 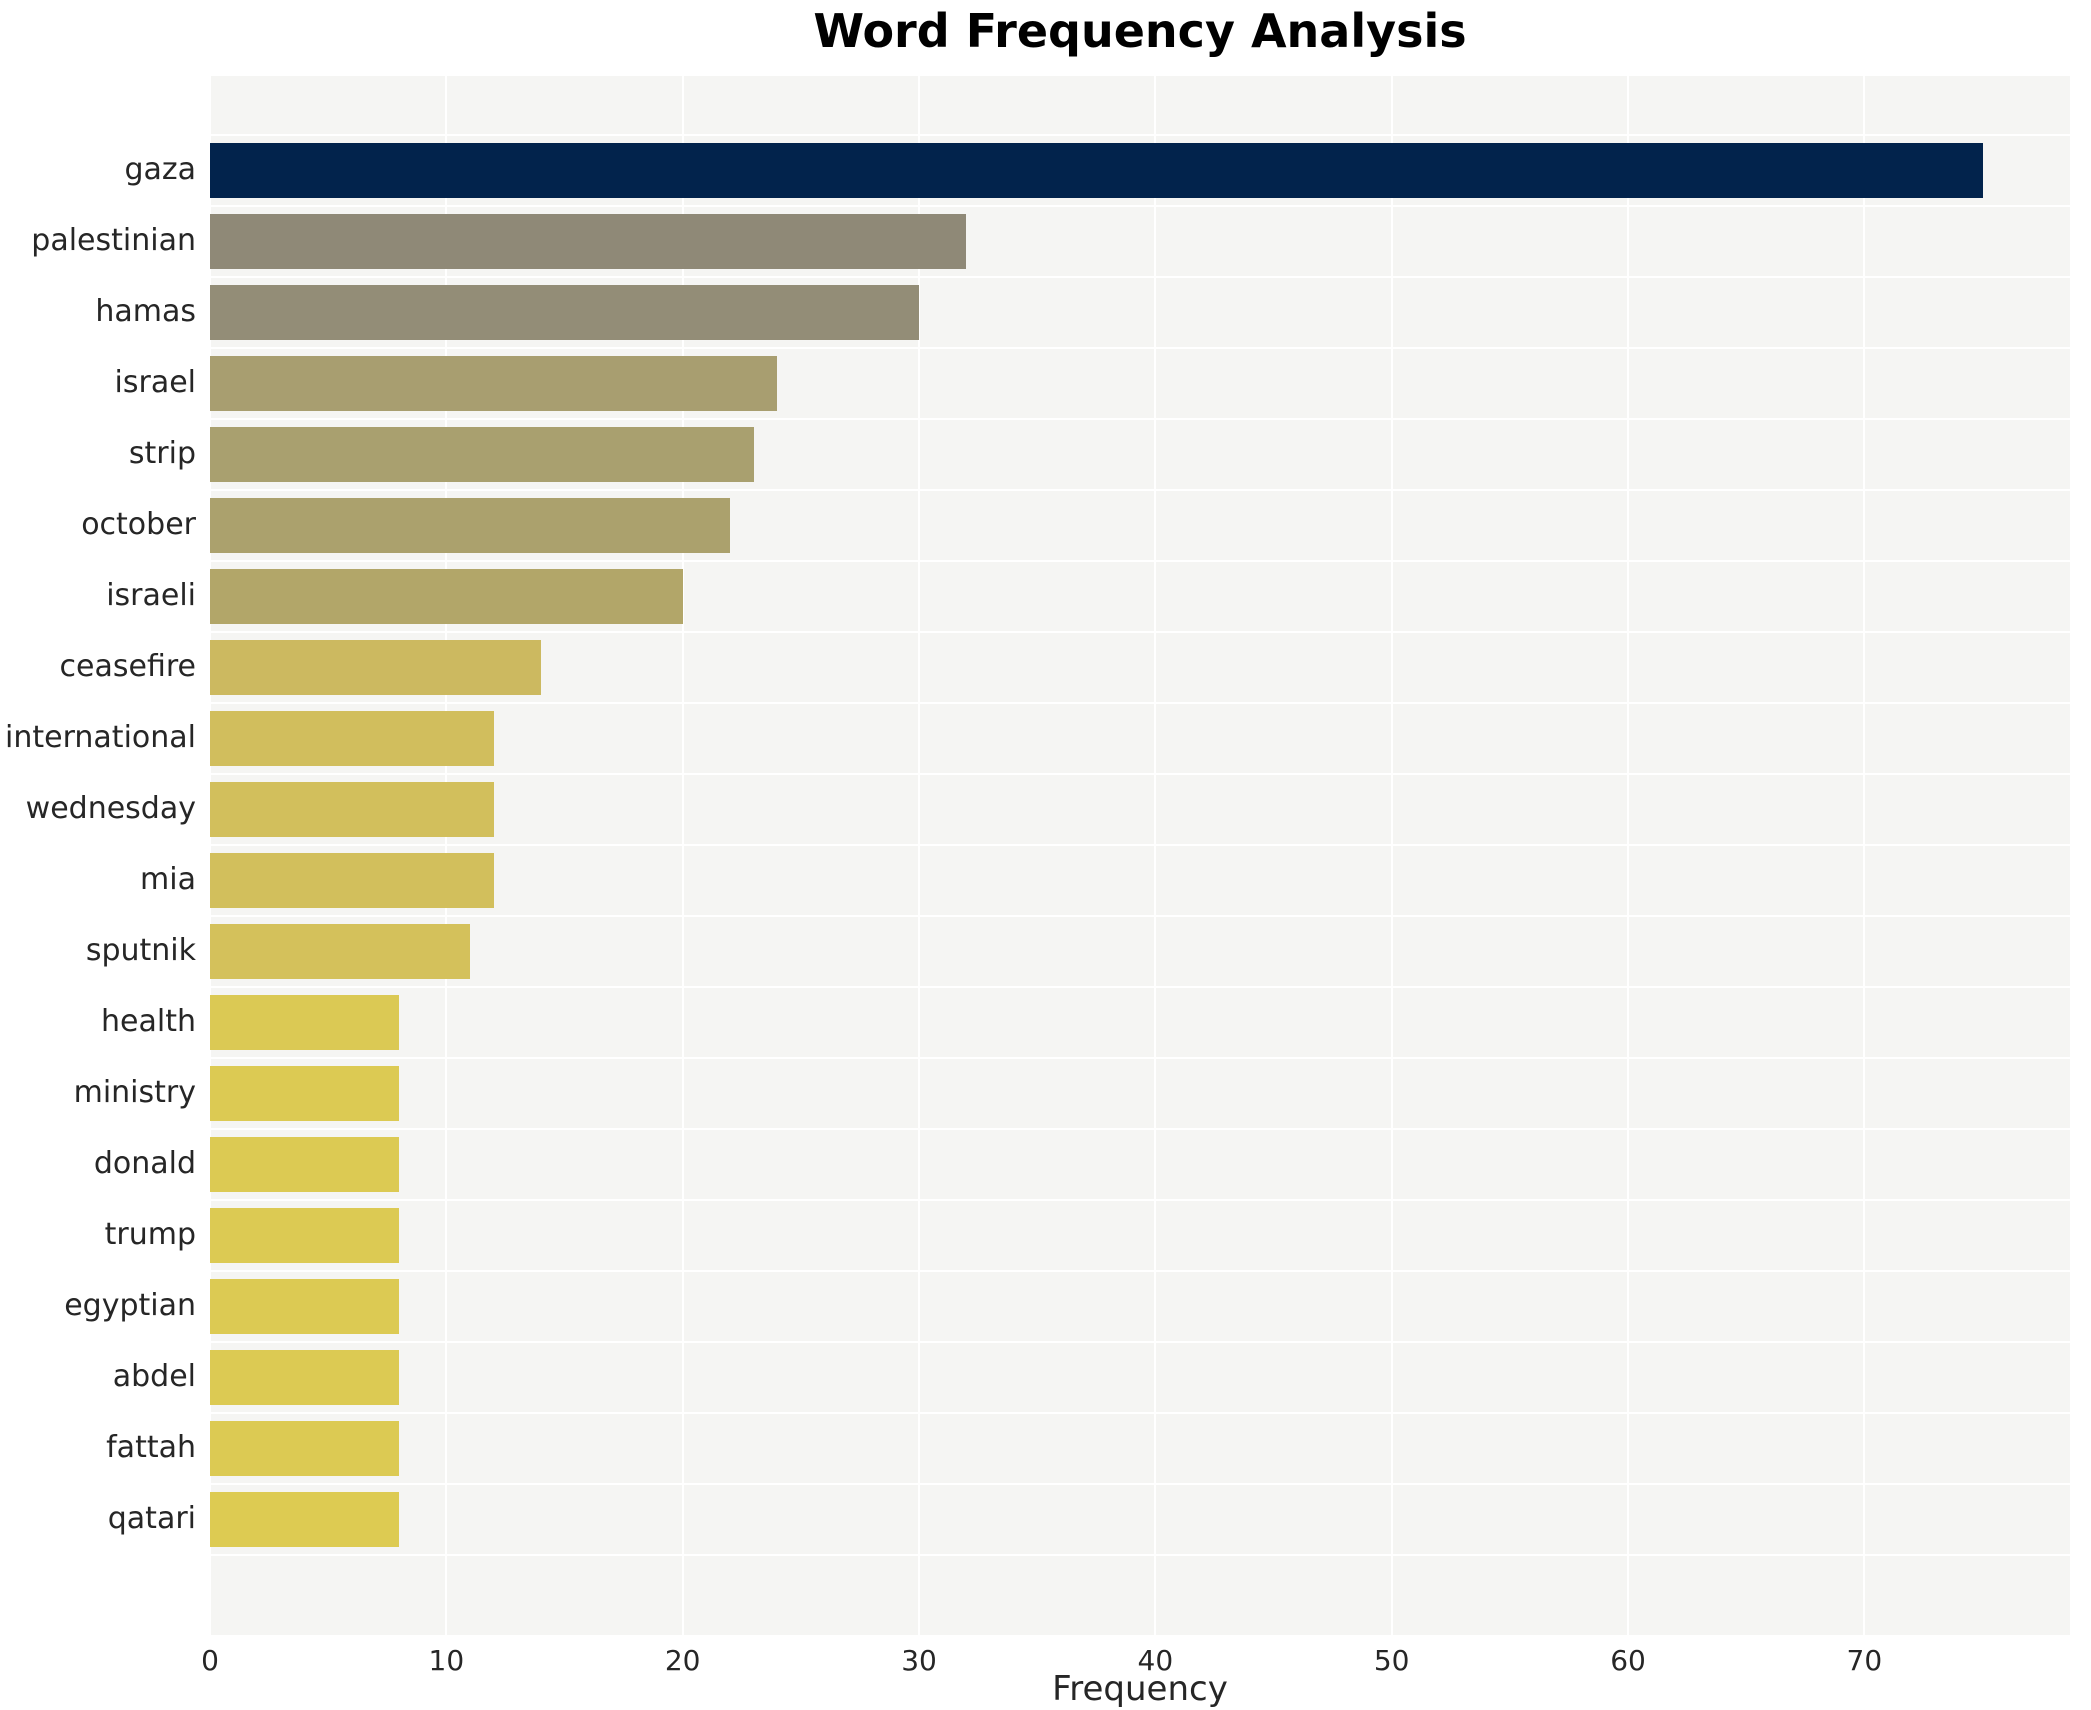 What do you see at coordinates (127, 666) in the screenshot?
I see `y-tick-label-ceasefire: ceasefire` at bounding box center [127, 666].